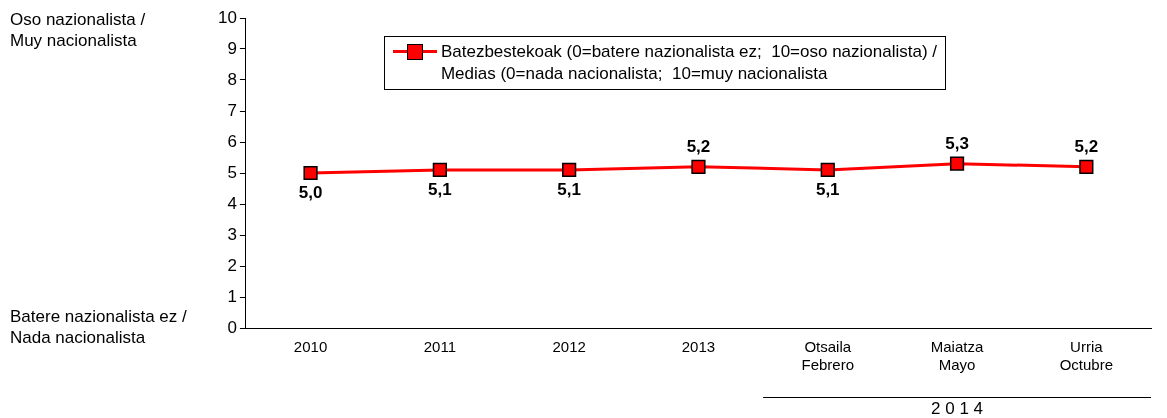 This screenshot has height=418, width=1167. I want to click on x-tick-label: Urria Octubre, so click(1086, 356).